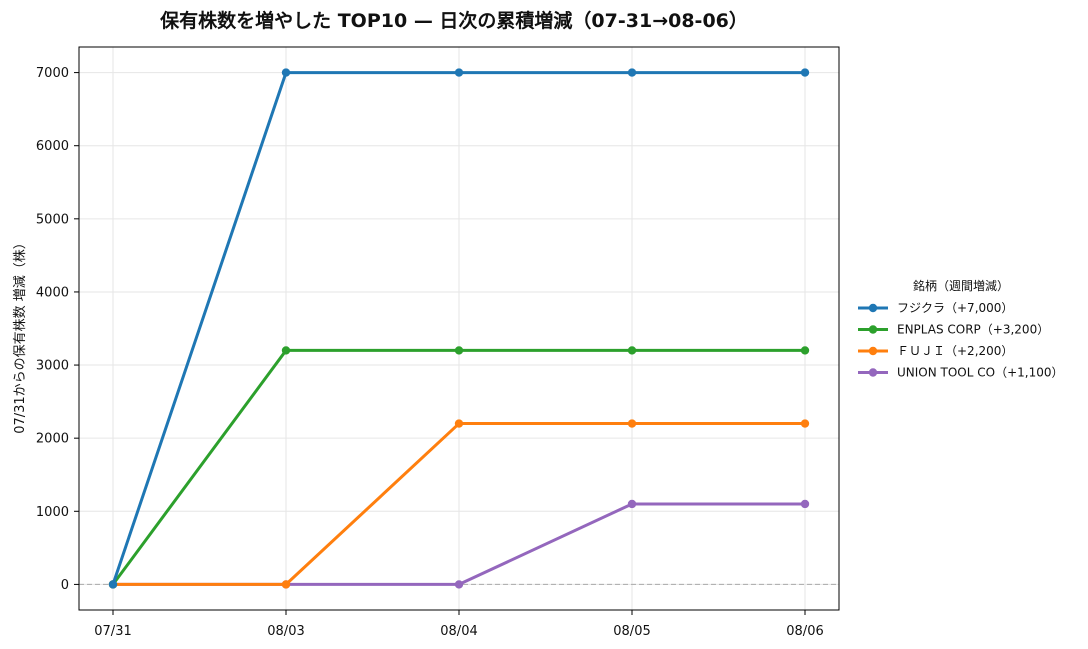 The width and height of the screenshot is (1088, 649). Describe the element at coordinates (52, 219) in the screenshot. I see `y-tick-label: 5000` at that location.